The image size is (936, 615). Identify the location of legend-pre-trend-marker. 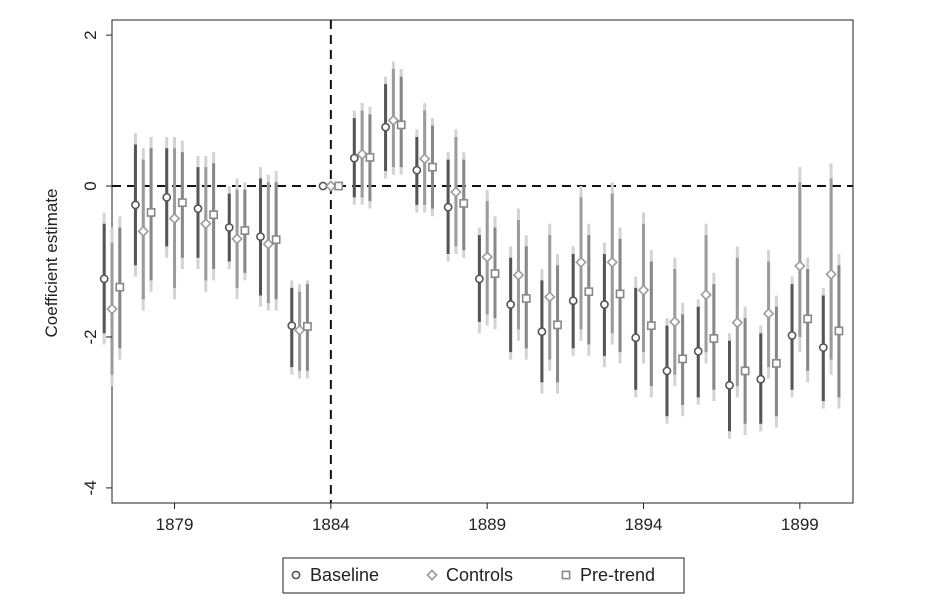
(566, 575).